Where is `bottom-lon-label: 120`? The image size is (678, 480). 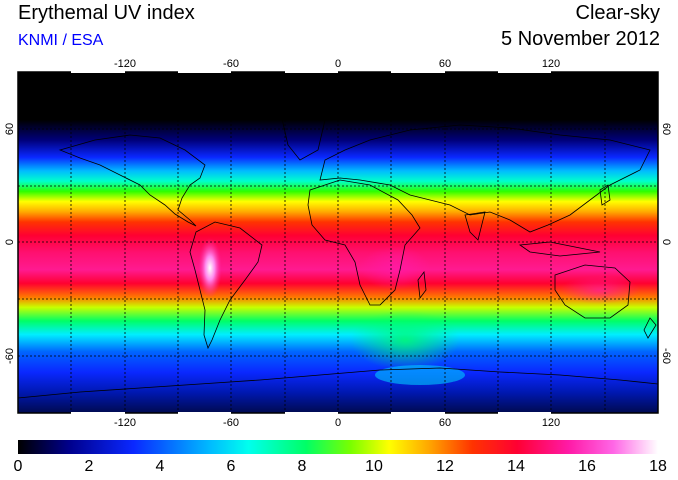 bottom-lon-label: 120 is located at coordinates (551, 423).